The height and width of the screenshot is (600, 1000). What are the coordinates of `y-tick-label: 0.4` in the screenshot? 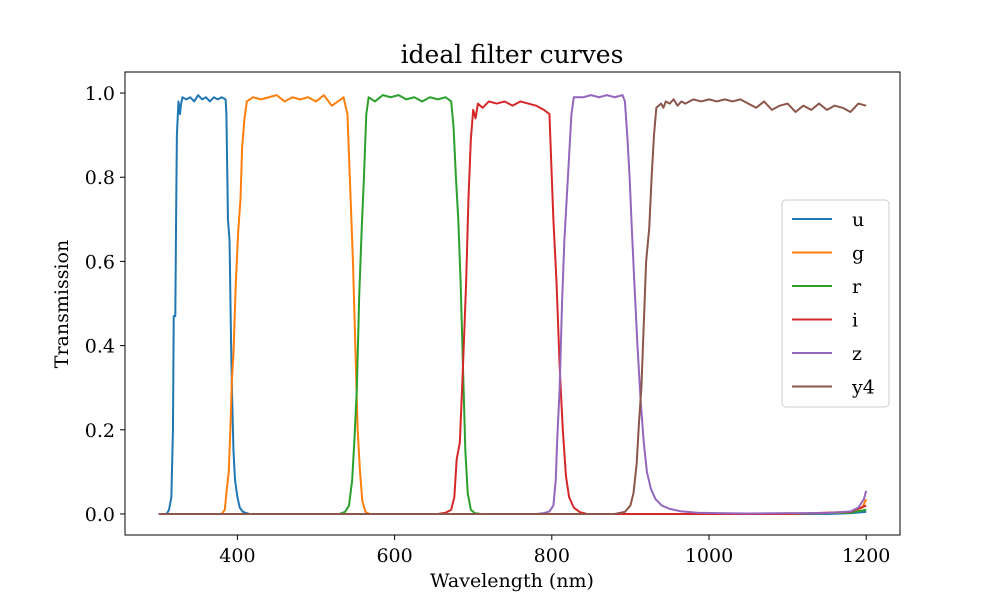 It's located at (100, 347).